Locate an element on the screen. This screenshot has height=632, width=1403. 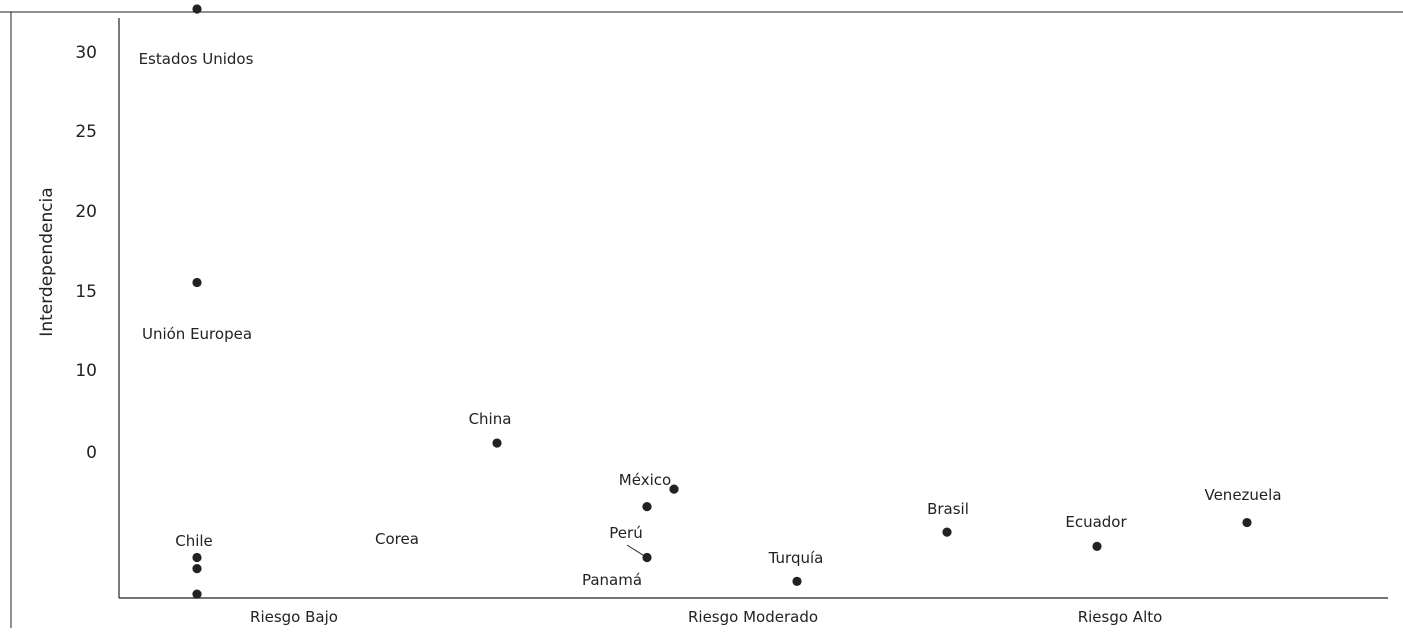
y-tick-label: 20 is located at coordinates (86, 212).